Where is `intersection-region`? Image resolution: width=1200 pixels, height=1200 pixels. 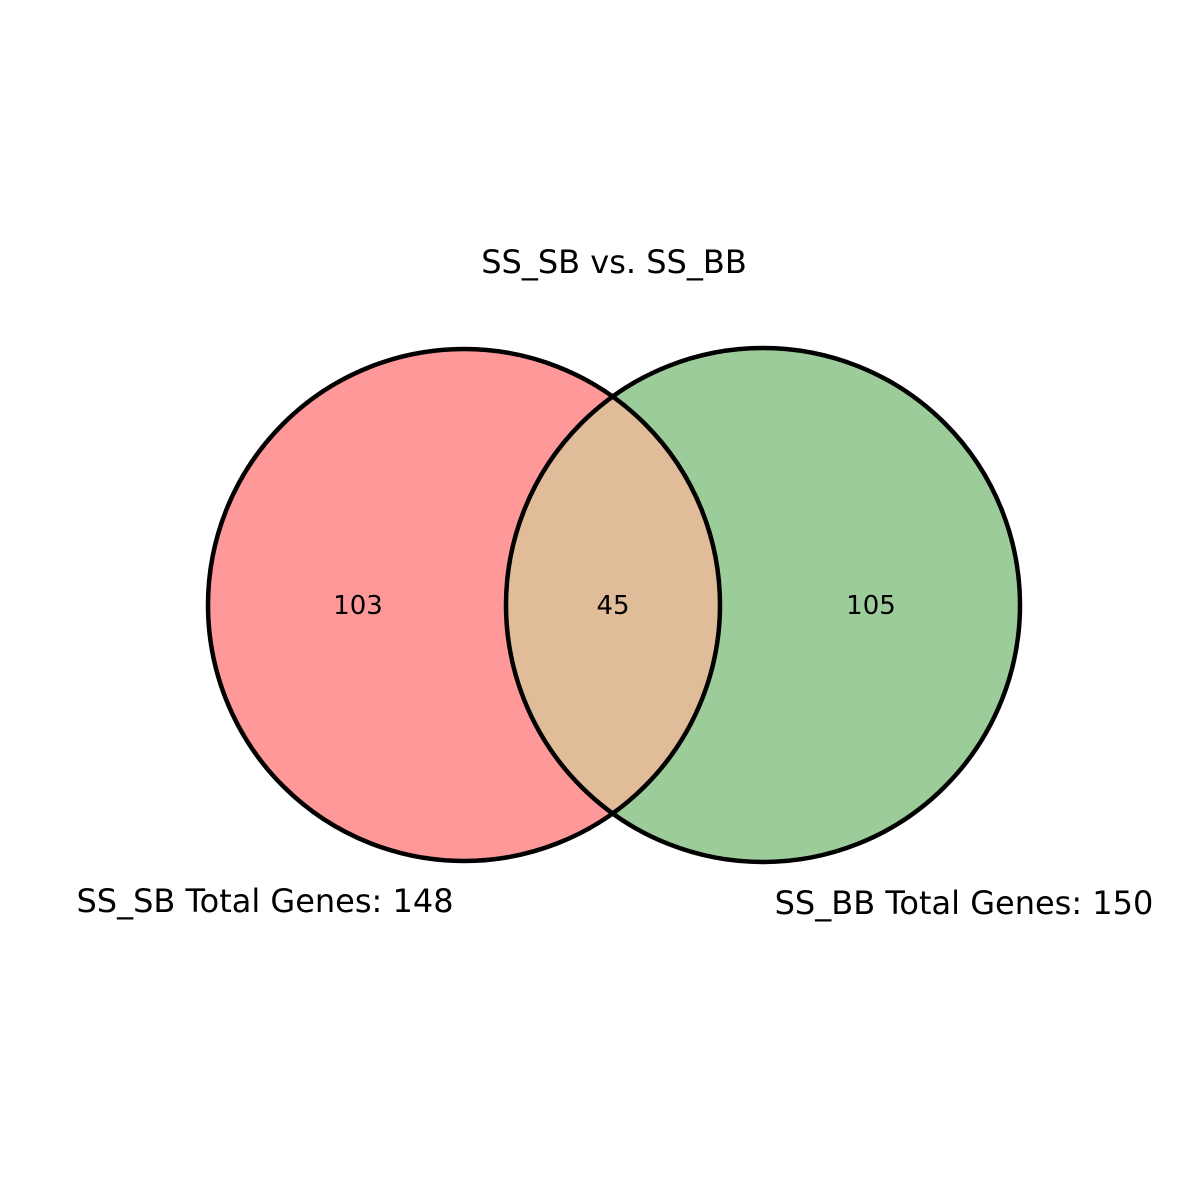 intersection-region is located at coordinates (613, 605).